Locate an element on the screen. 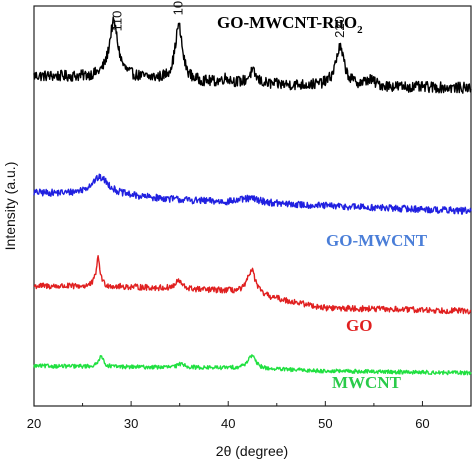 This screenshot has width=474, height=466. peak-label: 220 is located at coordinates (339, 27).